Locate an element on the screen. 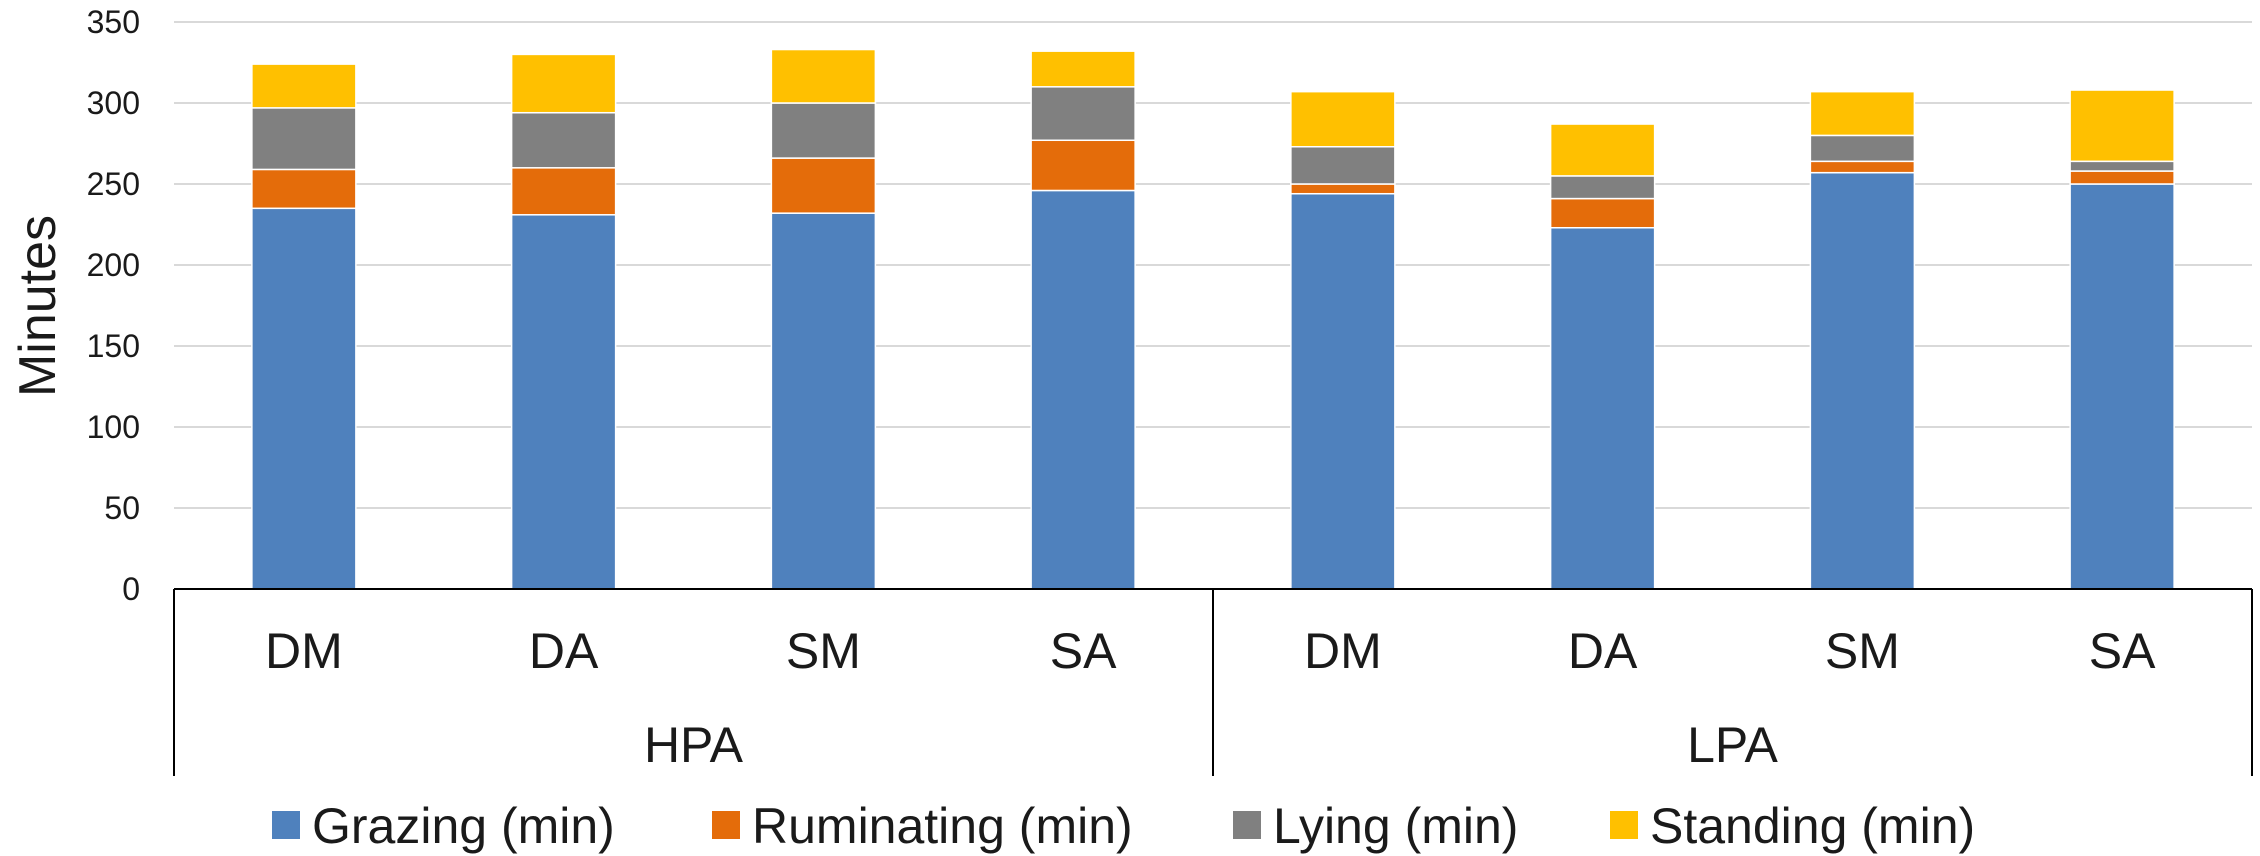 This screenshot has height=856, width=2260. x-group-label: LPA is located at coordinates (1732, 745).